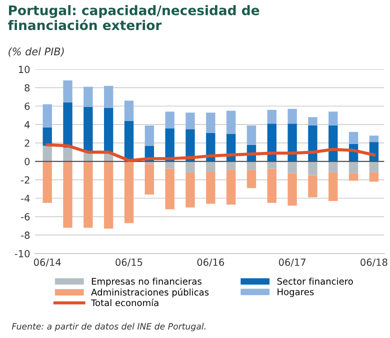 This screenshot has height=338, width=390. What do you see at coordinates (22, 254) in the screenshot?
I see `y-tick-label: -10` at bounding box center [22, 254].